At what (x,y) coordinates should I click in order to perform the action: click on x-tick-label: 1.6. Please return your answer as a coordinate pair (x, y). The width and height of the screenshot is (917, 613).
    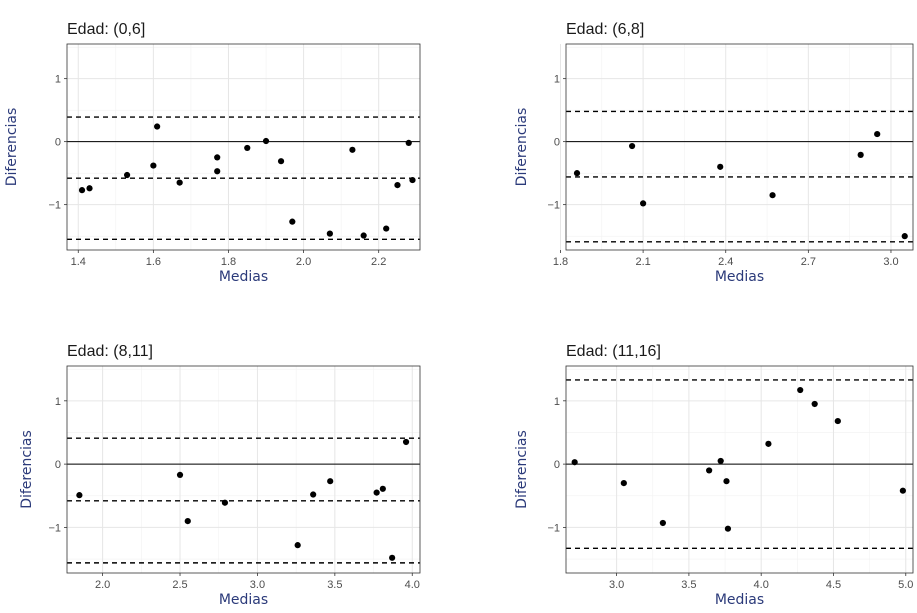
    Looking at the image, I should click on (153, 262).